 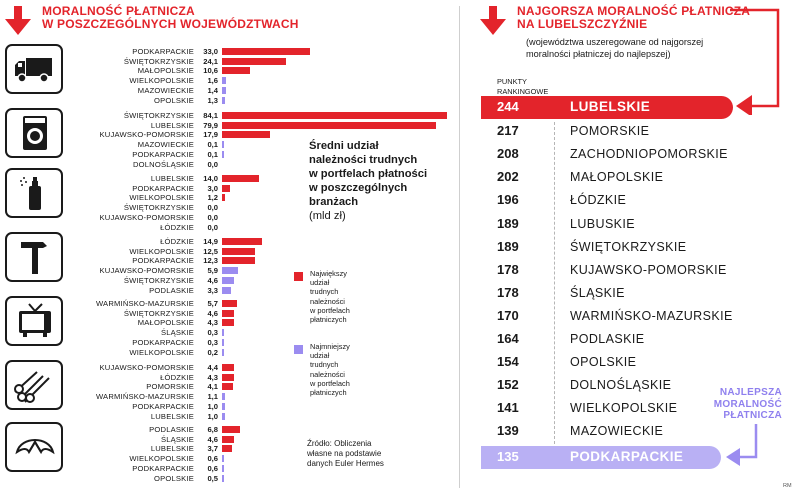 What do you see at coordinates (210, 135) in the screenshot?
I see `bar-value-label: 17,9` at bounding box center [210, 135].